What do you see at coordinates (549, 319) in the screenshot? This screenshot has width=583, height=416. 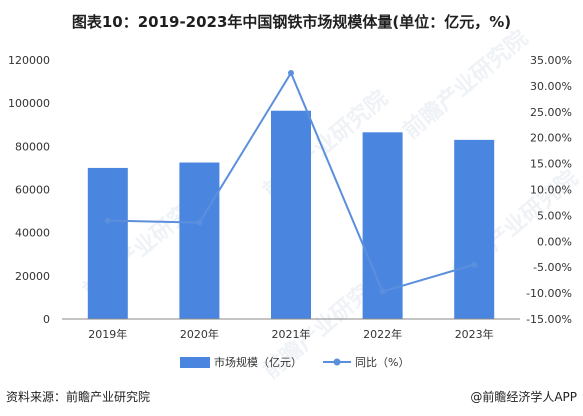 I see `y-right-tick-label: -15.00%` at bounding box center [549, 319].